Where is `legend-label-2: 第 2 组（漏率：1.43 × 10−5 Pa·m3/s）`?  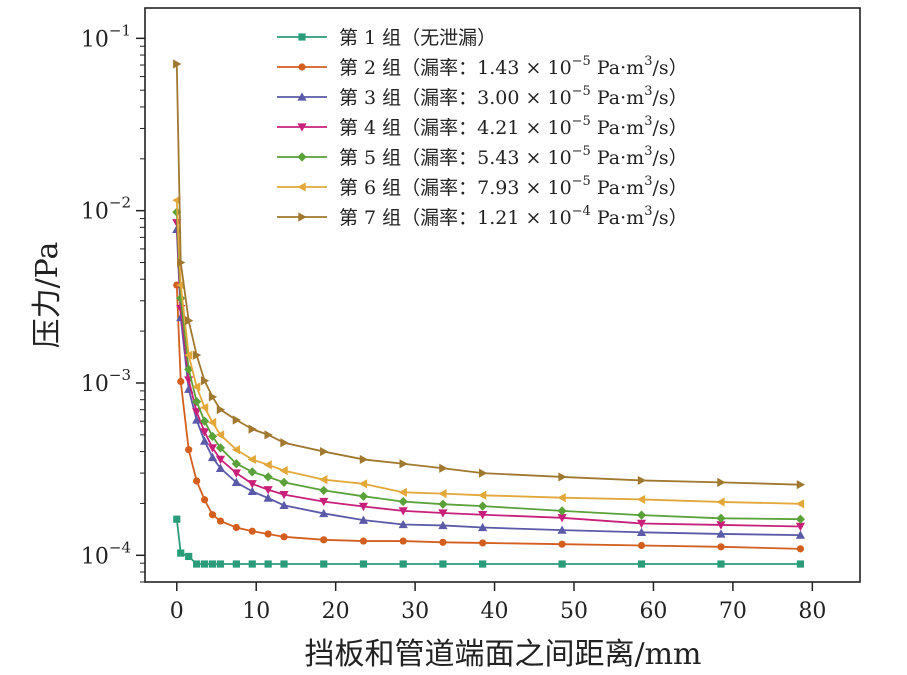 legend-label-2: 第 2 组（漏率：1.43 × 10−5 Pa·m3/s） is located at coordinates (513, 66).